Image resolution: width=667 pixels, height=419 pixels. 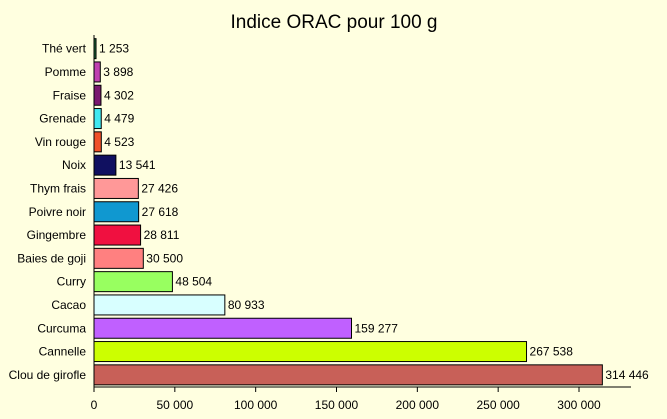 What do you see at coordinates (579, 405) in the screenshot?
I see `x-tick-label: 300 000` at bounding box center [579, 405].